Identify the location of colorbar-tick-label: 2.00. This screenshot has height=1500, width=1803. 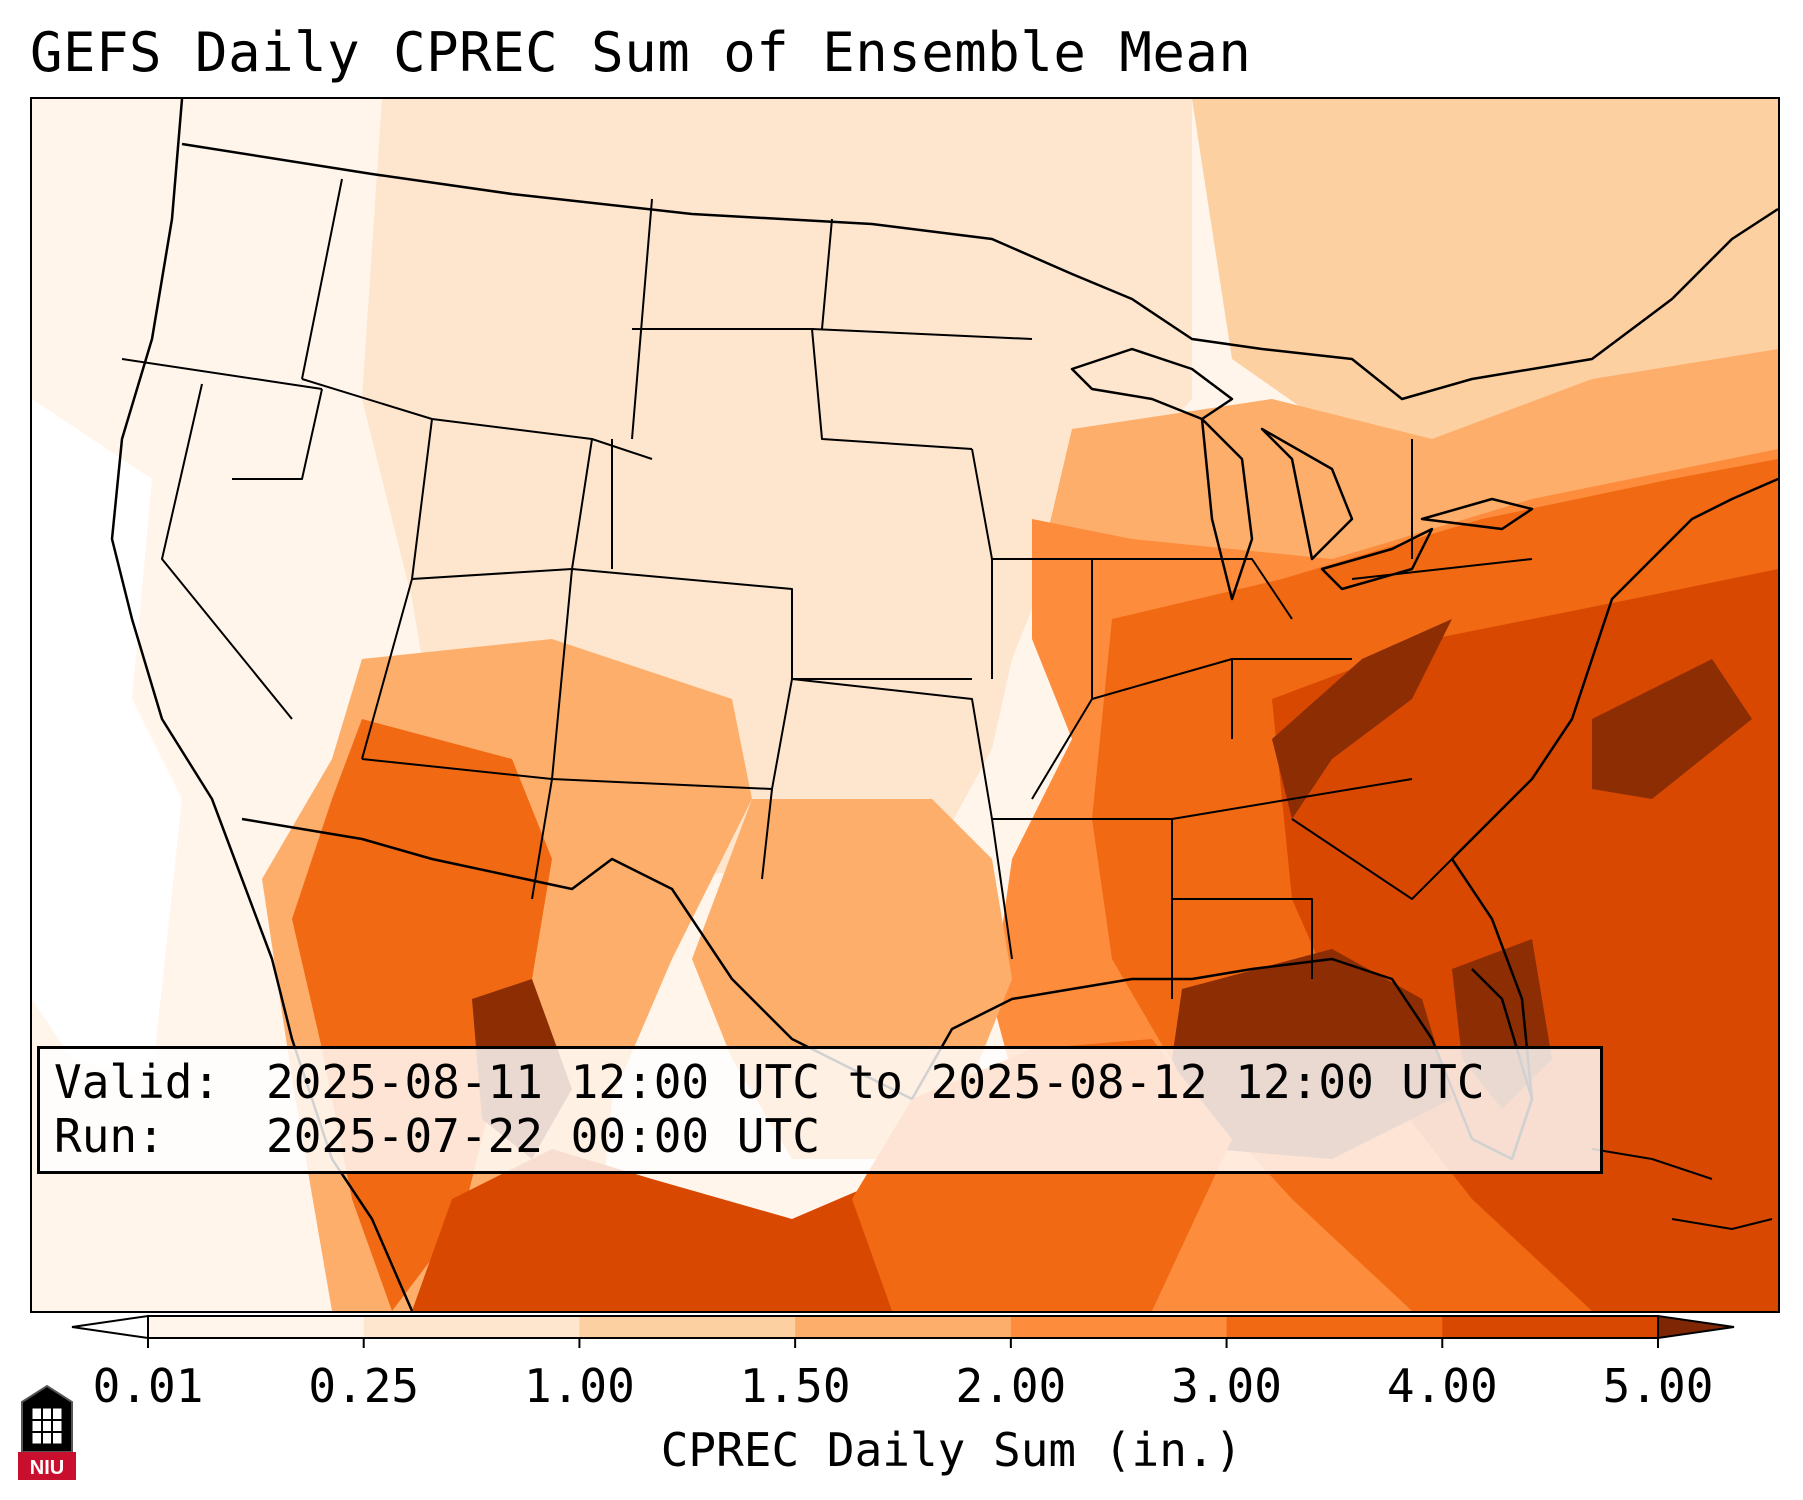
(1011, 1386).